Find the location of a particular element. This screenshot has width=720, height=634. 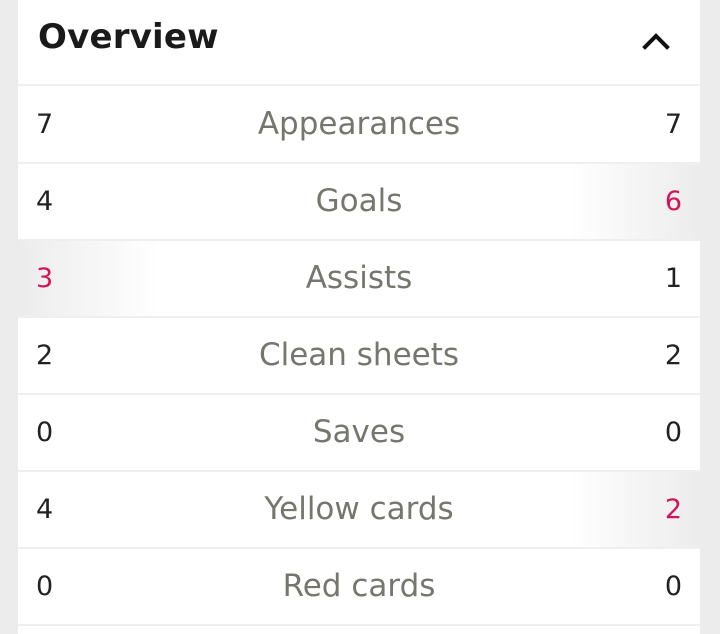

stat-left-value: 7 is located at coordinates (45, 124).